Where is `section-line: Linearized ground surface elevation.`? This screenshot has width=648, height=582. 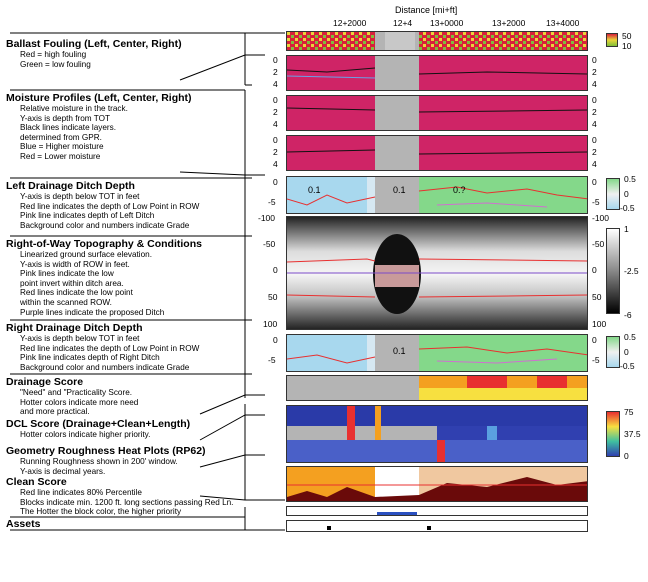 section-line: Linearized ground surface elevation. is located at coordinates (86, 254).